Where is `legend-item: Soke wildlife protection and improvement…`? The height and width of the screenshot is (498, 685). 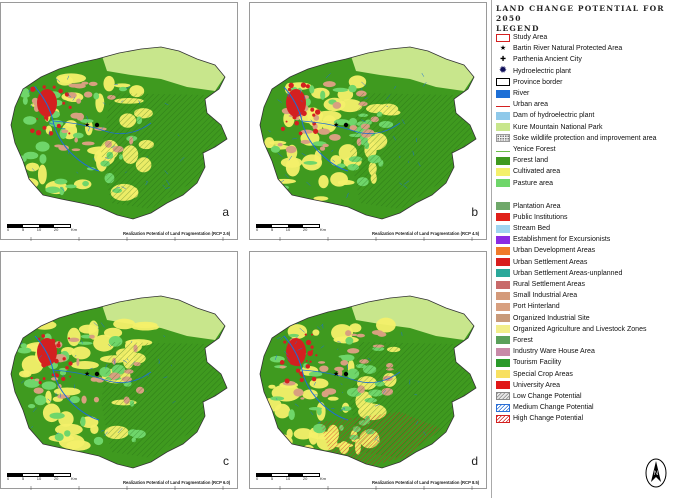 legend-item: Soke wildlife protection and improvement… is located at coordinates (590, 138).